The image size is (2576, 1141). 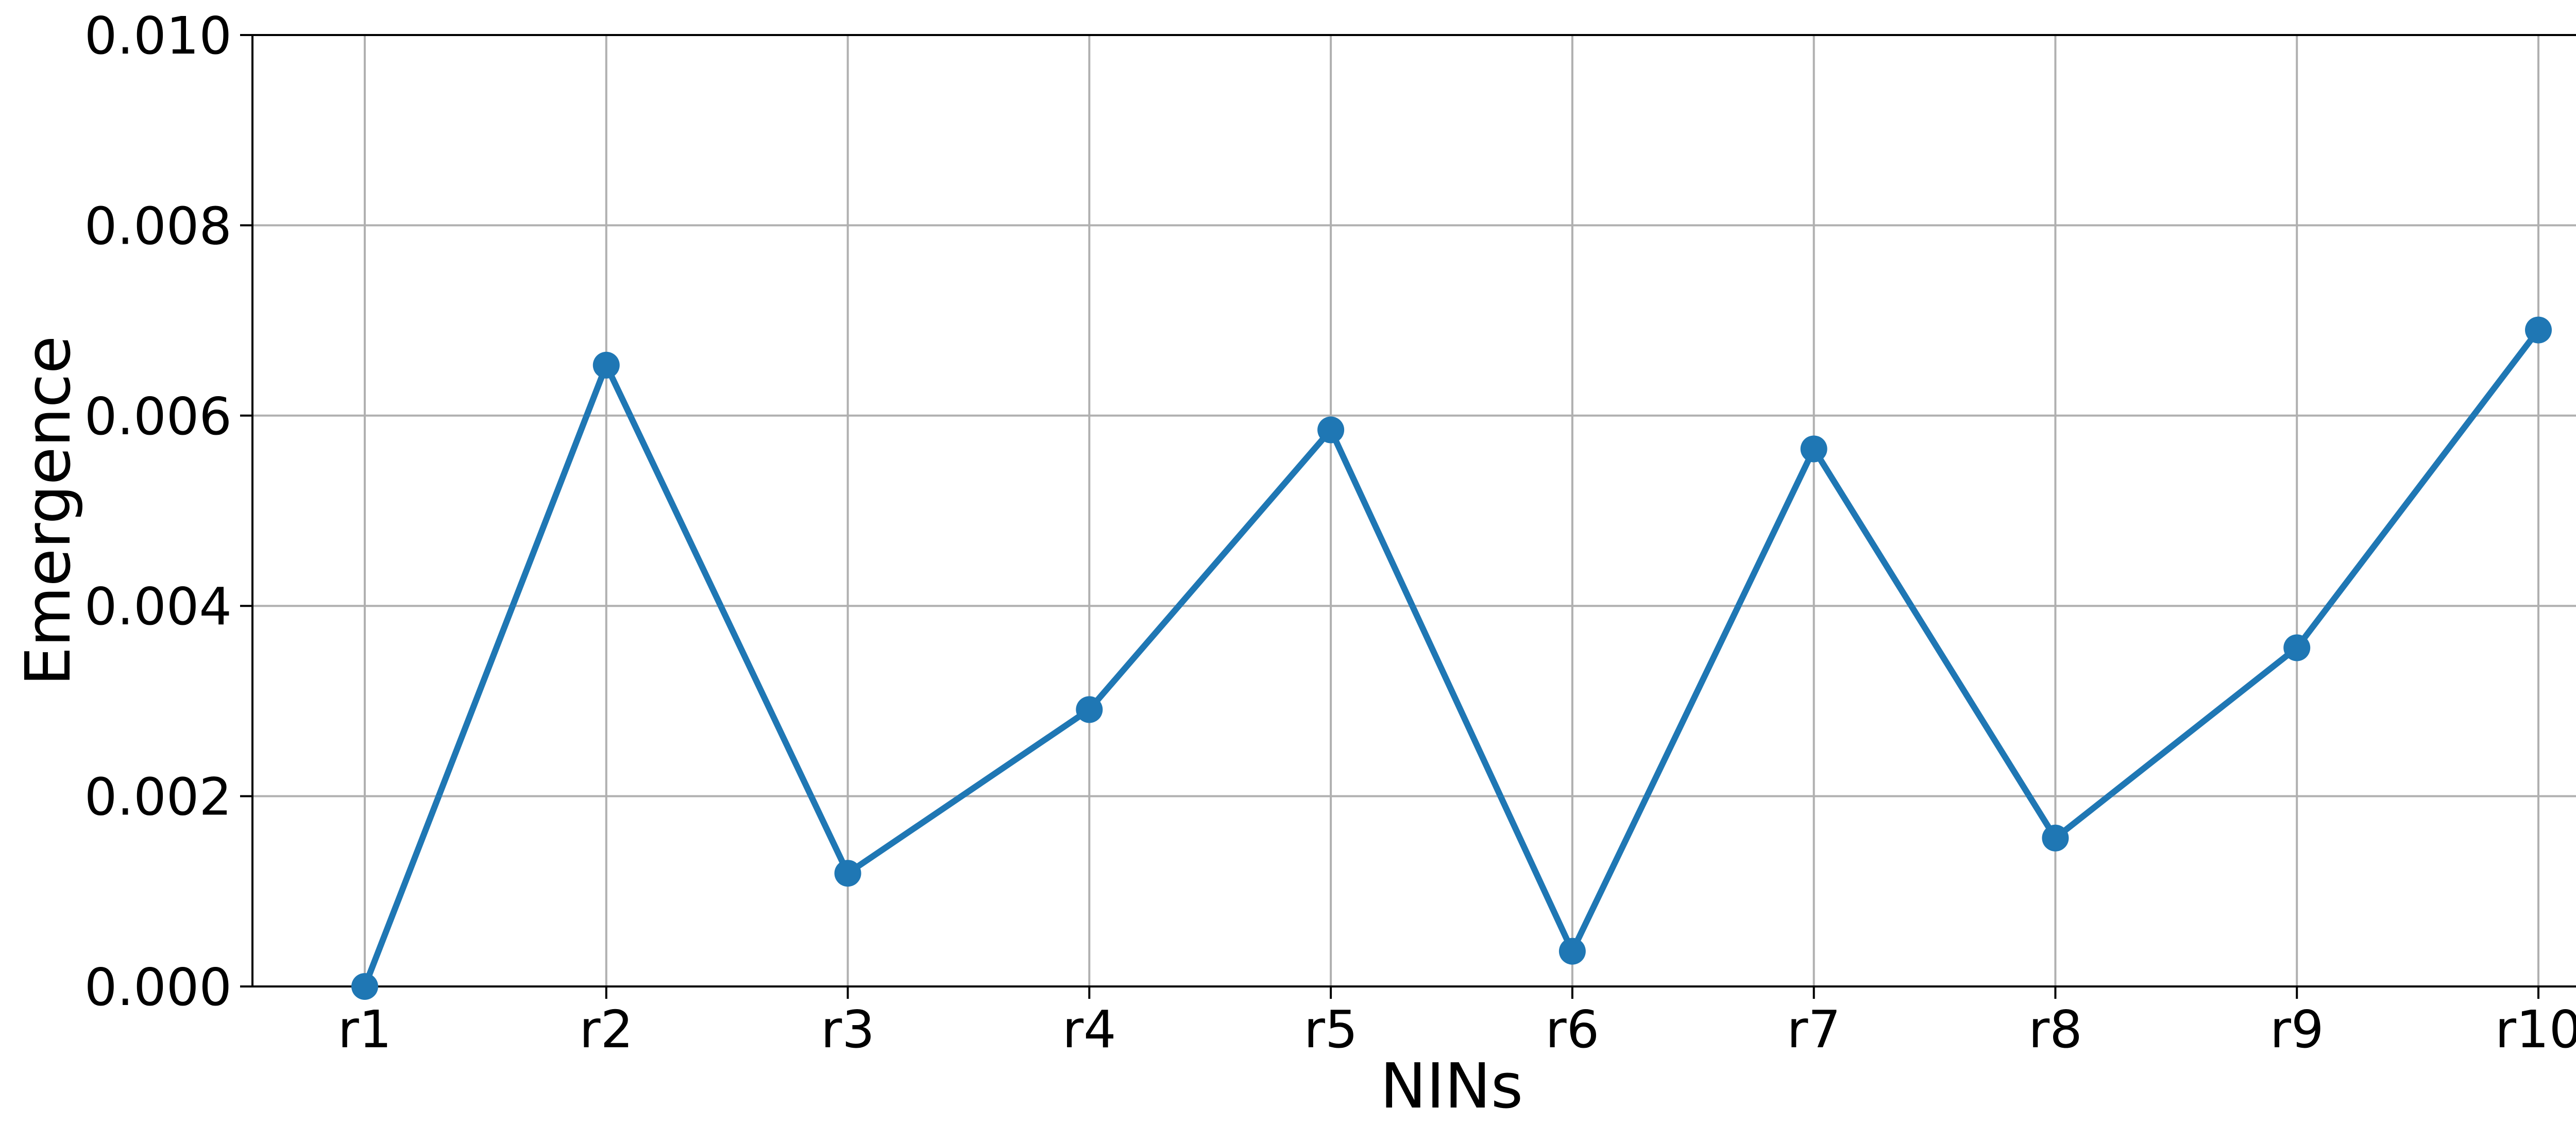 What do you see at coordinates (158, 606) in the screenshot?
I see `y-tick-label: 0.004` at bounding box center [158, 606].